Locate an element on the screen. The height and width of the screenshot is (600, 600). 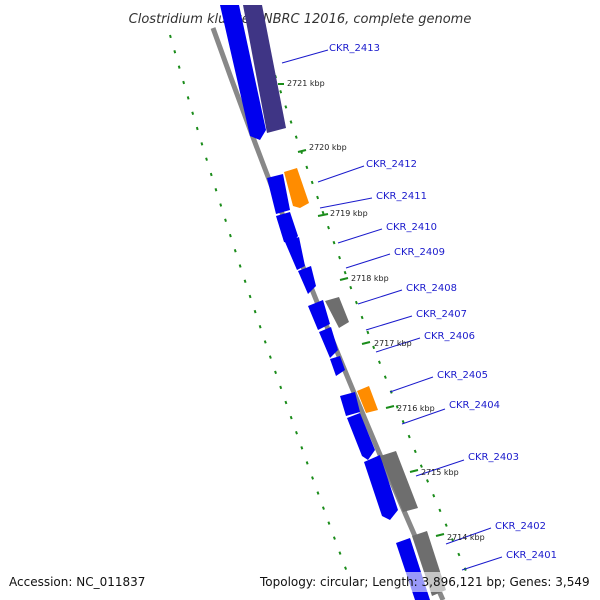
gene-label: CKR_2405 is located at coordinates (462, 375).